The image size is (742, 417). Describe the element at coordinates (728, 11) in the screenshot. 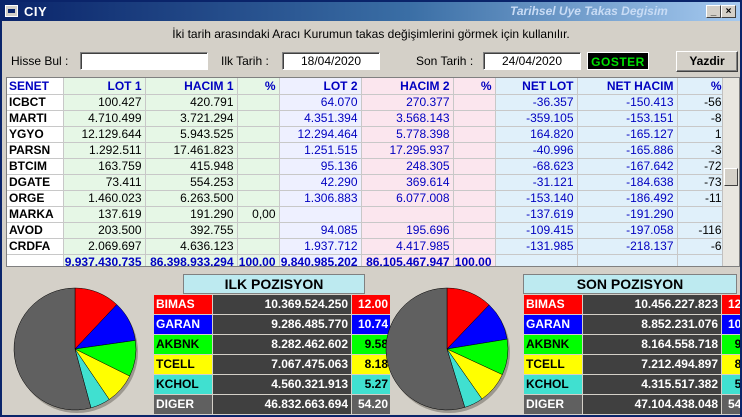

I see `close-icon: ×` at that location.